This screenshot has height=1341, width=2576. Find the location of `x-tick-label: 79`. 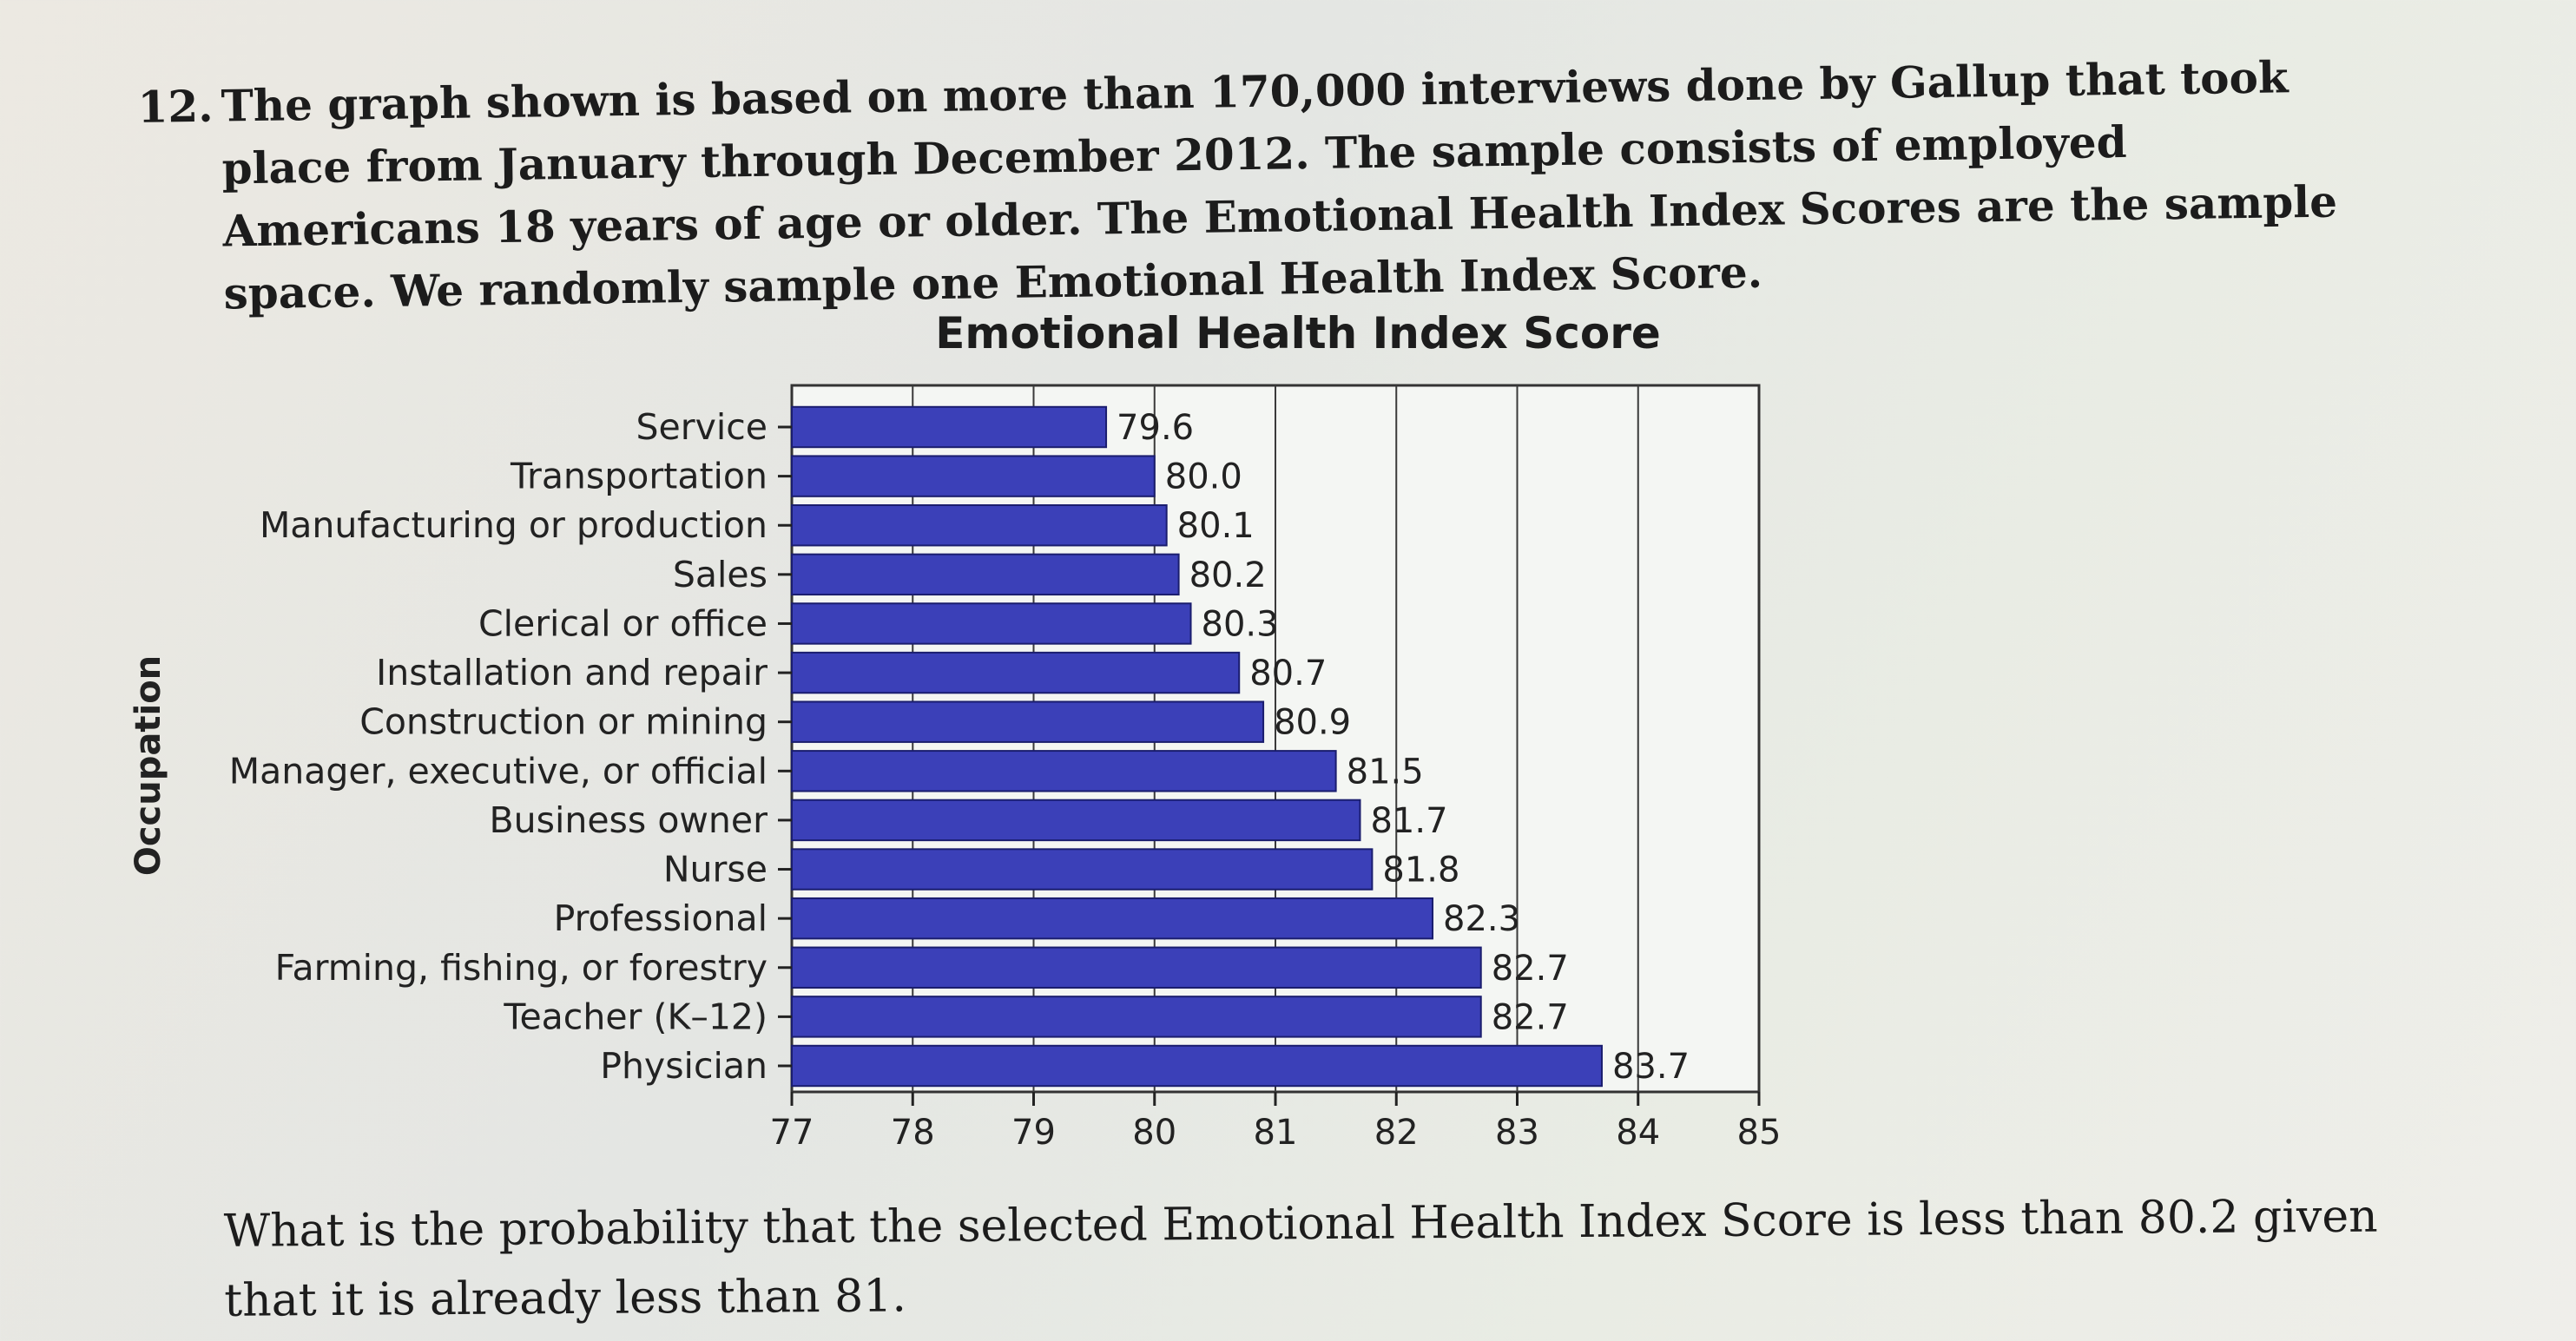

x-tick-label: 79 is located at coordinates (1033, 1133).